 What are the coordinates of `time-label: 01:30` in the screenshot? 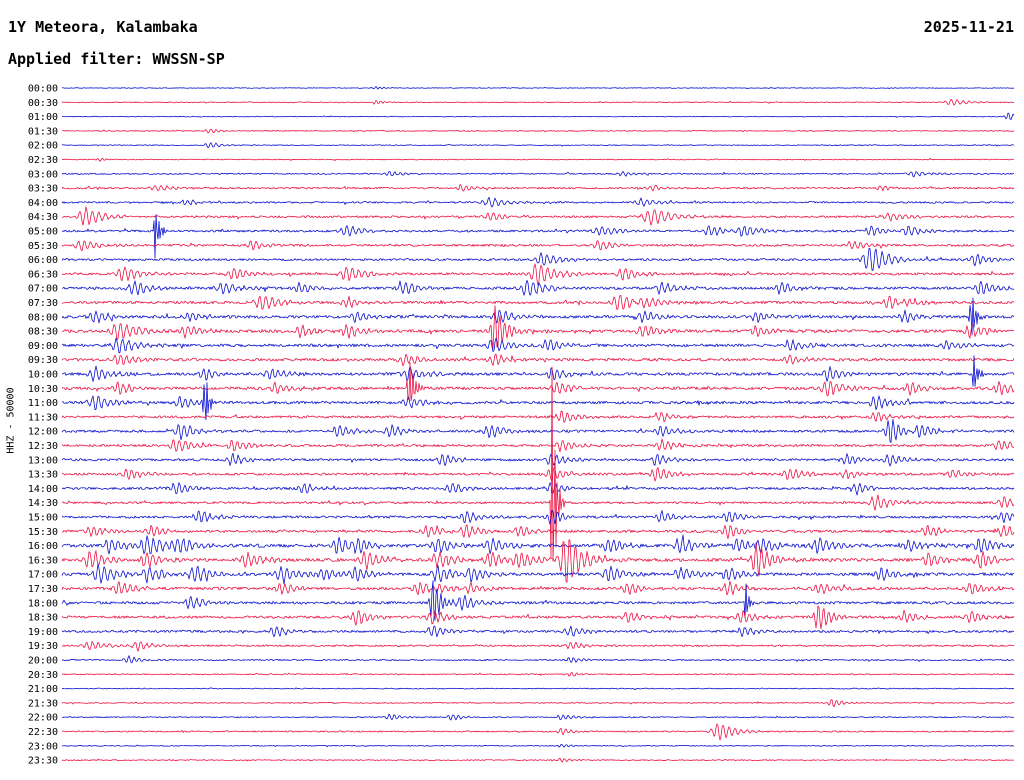 It's located at (43, 131).